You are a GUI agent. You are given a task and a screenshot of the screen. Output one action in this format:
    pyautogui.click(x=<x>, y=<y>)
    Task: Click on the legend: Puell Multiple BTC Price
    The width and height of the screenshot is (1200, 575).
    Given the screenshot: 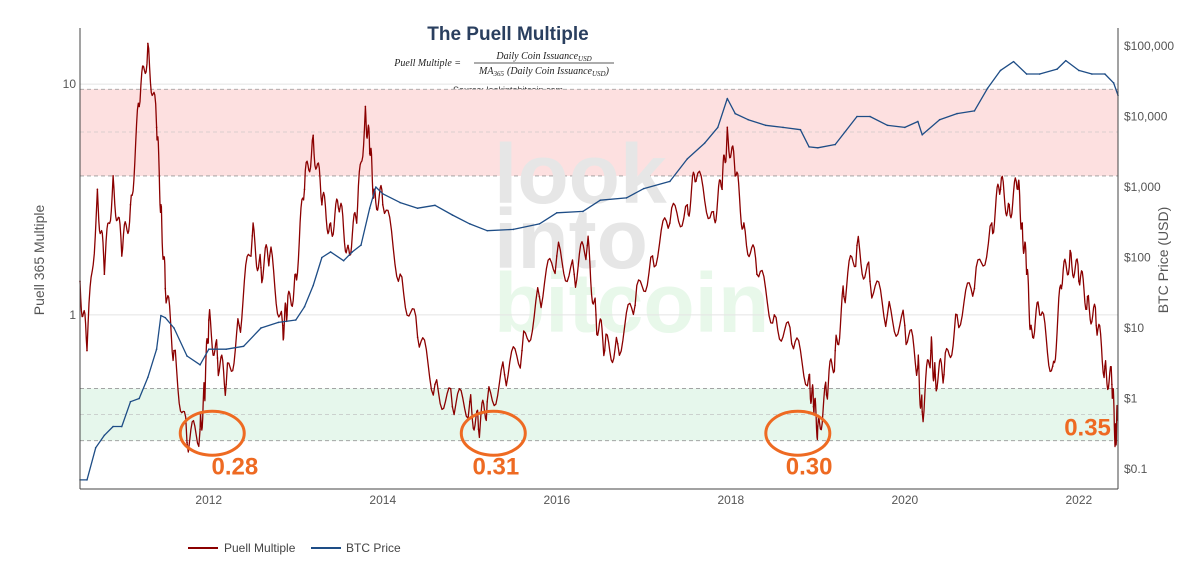 What is the action you would take?
    pyautogui.click(x=294, y=548)
    